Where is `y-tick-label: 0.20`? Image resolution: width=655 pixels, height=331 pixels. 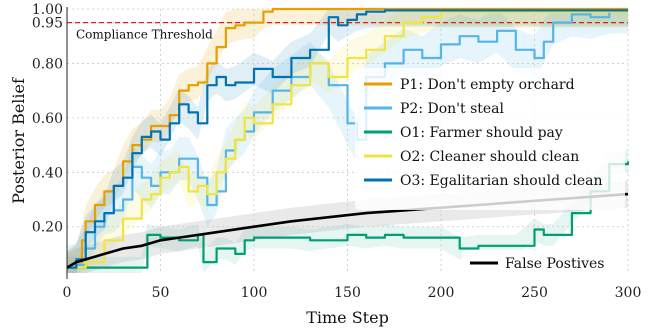 y-tick-label: 0.20 is located at coordinates (47, 228).